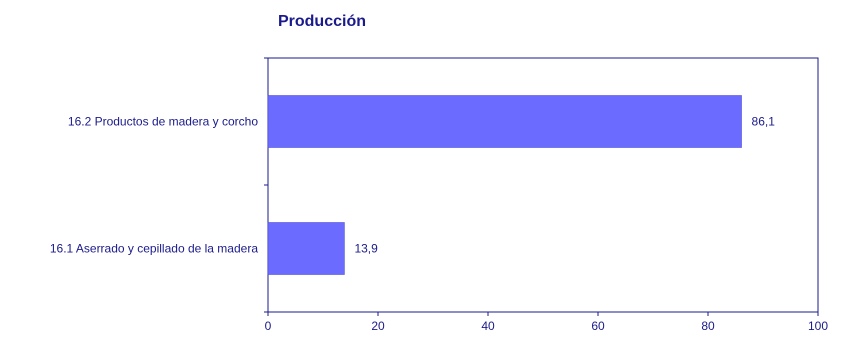 This screenshot has height=337, width=846. I want to click on category-label: 16.1 Aserrado y cepillado de la madera, so click(154, 249).